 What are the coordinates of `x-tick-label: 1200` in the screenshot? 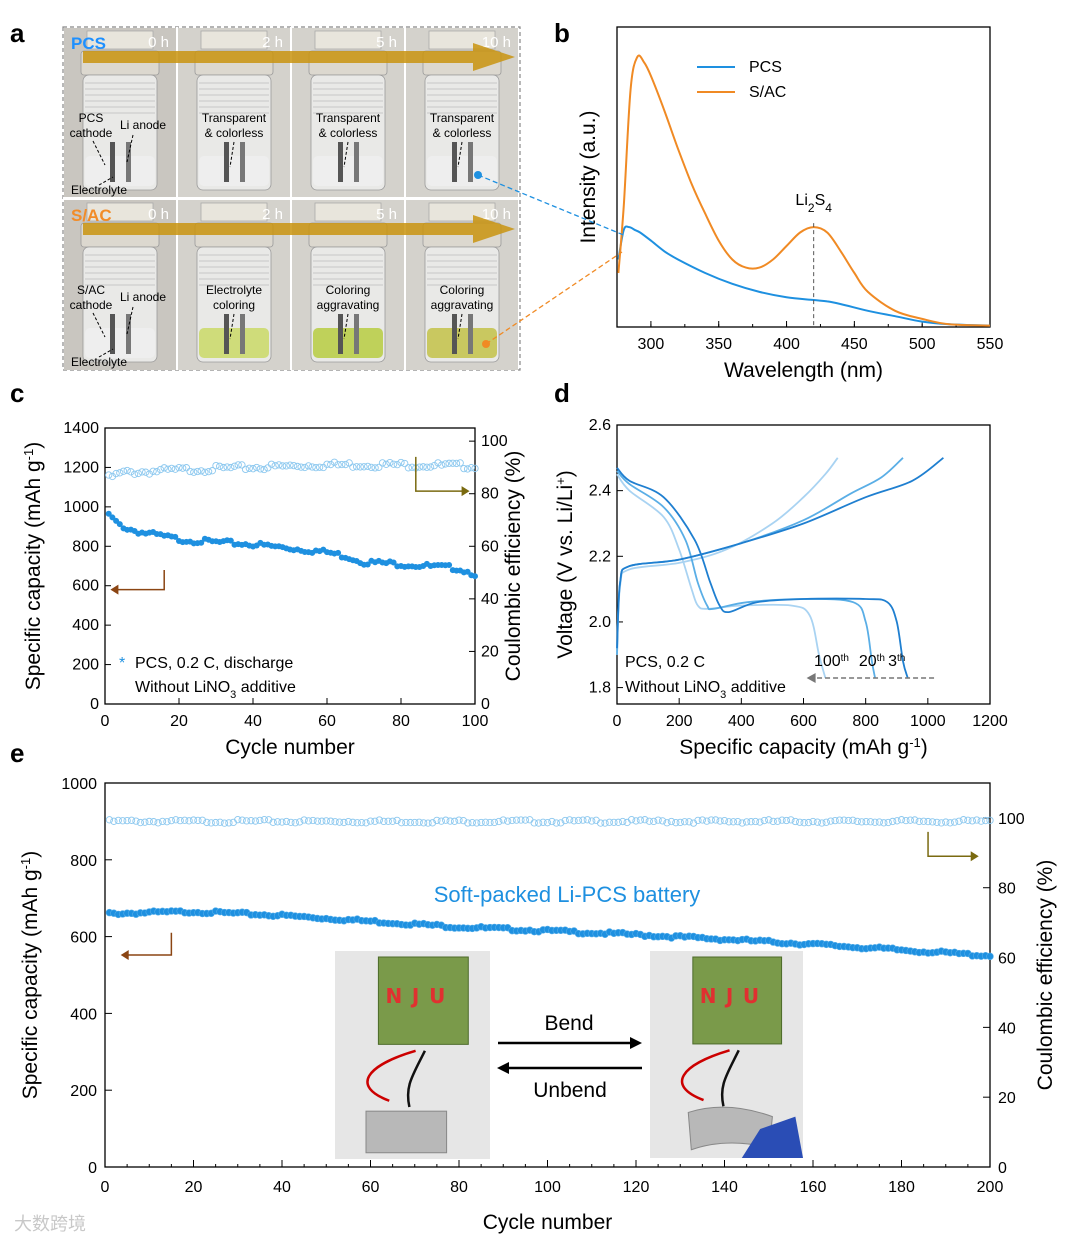 It's located at (990, 721).